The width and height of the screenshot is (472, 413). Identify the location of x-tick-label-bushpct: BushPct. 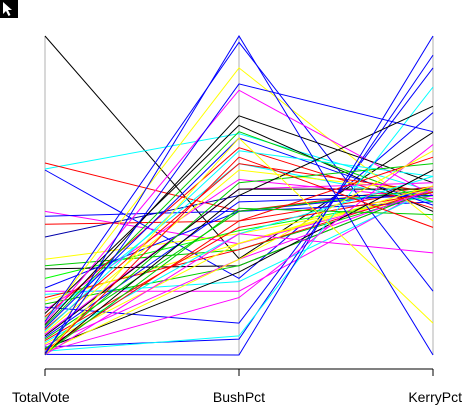
(239, 397).